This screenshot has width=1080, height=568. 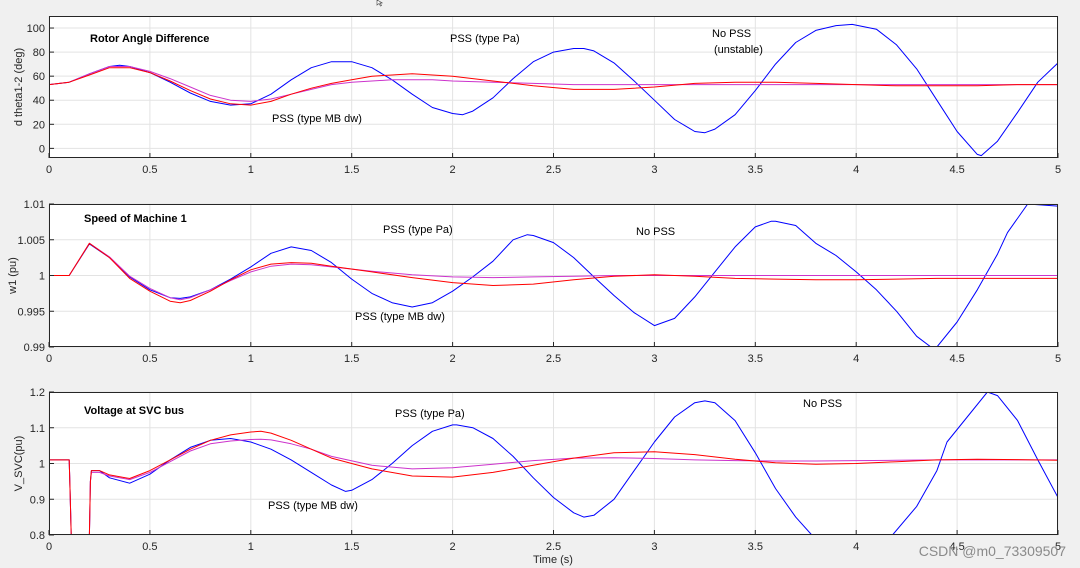 What do you see at coordinates (34, 205) in the screenshot?
I see `y-tick-label: 1.01` at bounding box center [34, 205].